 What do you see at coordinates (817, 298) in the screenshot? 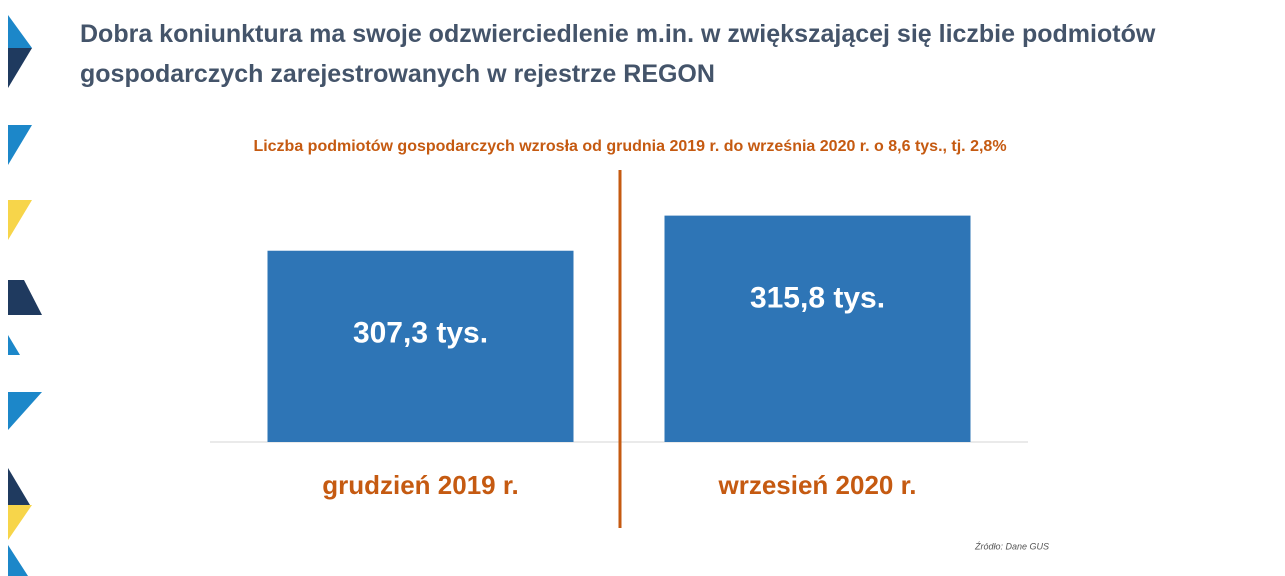
I see `value-label: 315,8 tys.` at bounding box center [817, 298].